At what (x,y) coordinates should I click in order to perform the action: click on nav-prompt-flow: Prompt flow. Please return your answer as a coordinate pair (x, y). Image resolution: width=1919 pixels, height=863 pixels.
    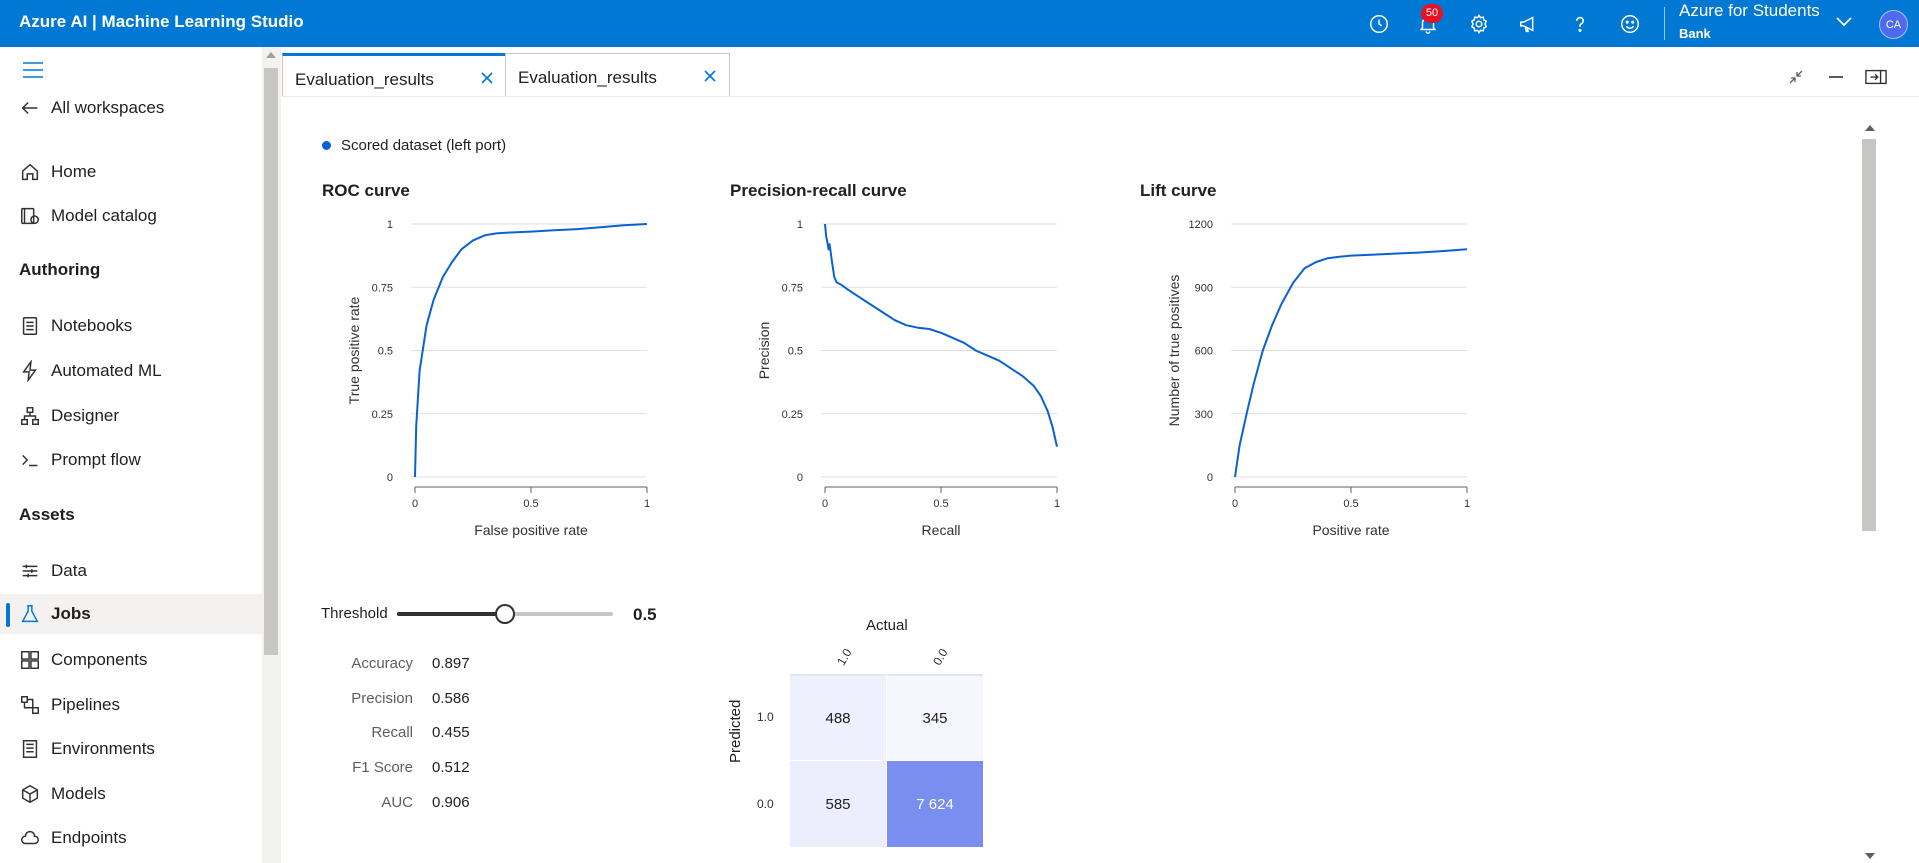
    Looking at the image, I should click on (131, 460).